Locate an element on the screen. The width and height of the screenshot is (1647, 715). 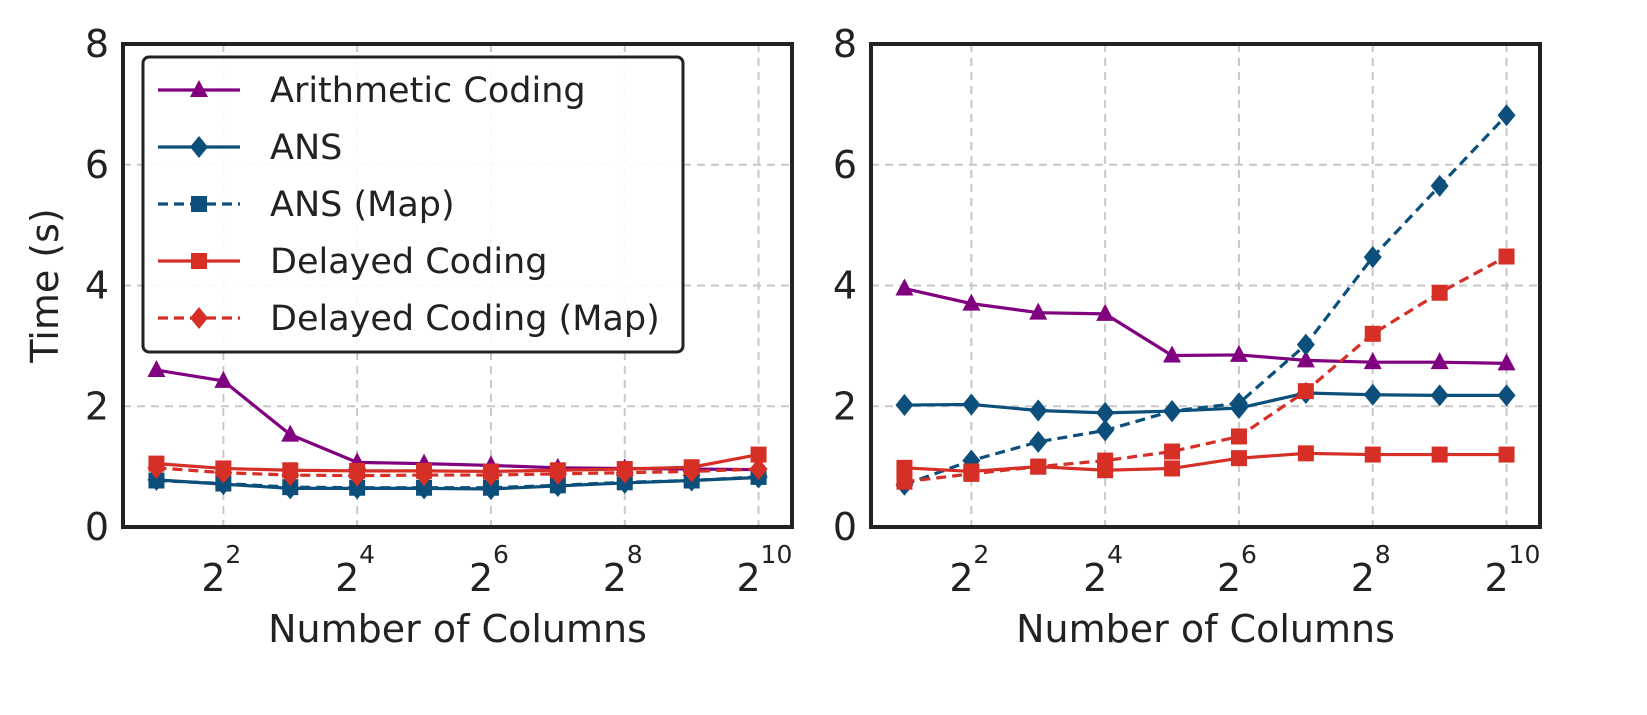
legend-ans-marker is located at coordinates (199, 147).